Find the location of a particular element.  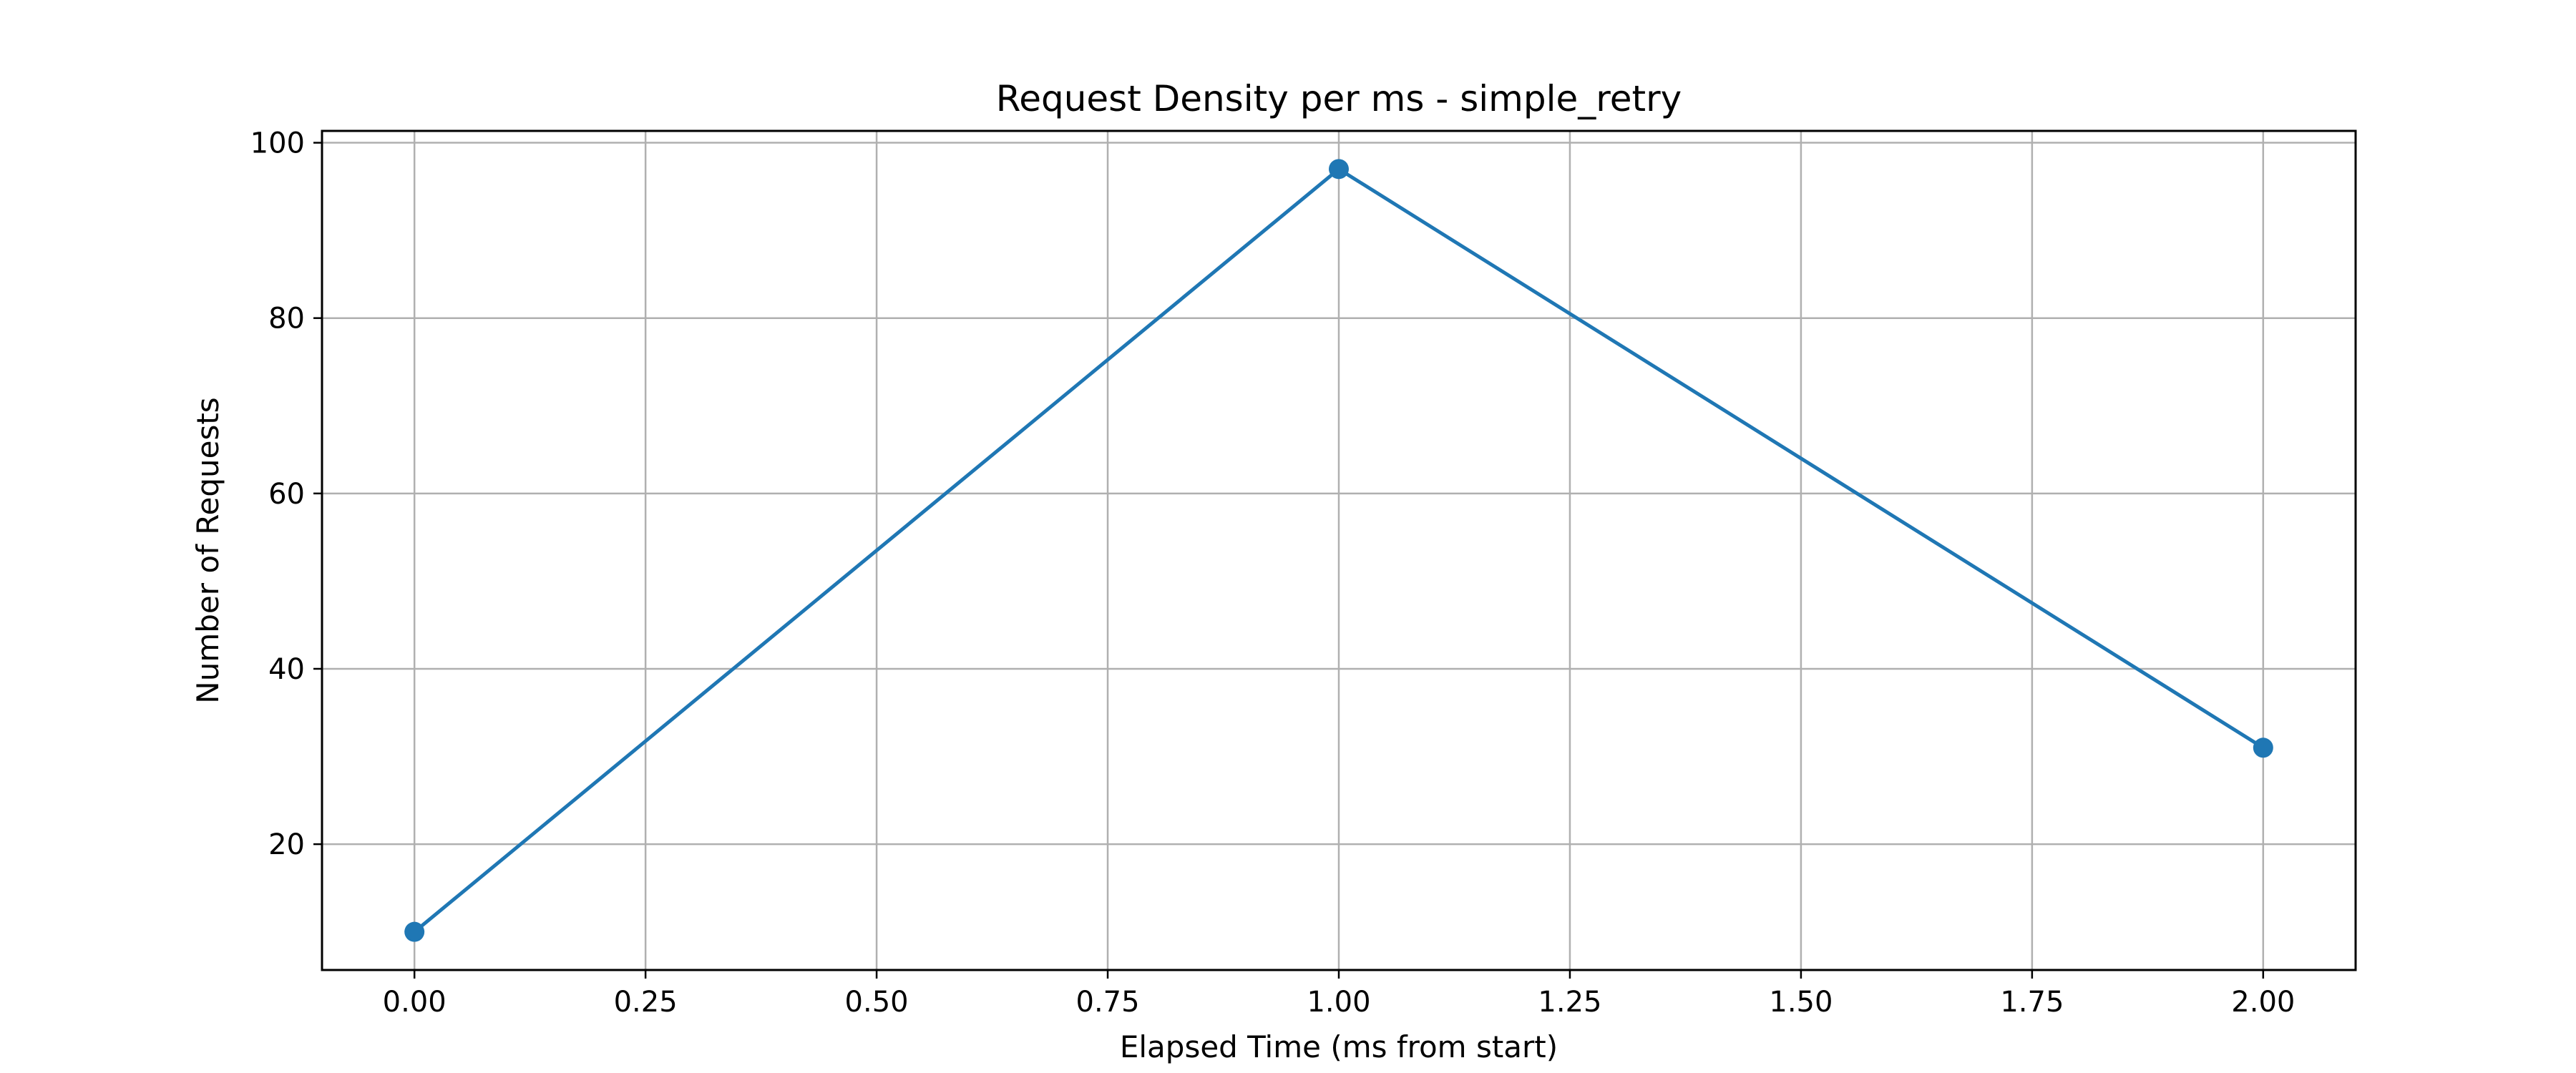

x-tick-label: 0.25 is located at coordinates (646, 1003).